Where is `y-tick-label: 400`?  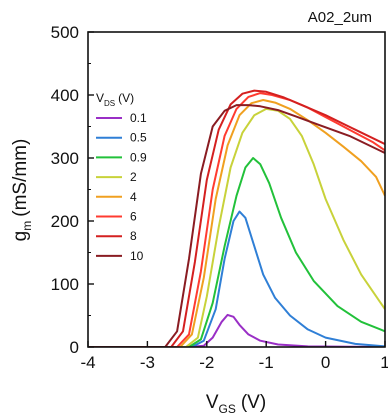 y-tick-label: 400 is located at coordinates (65, 95).